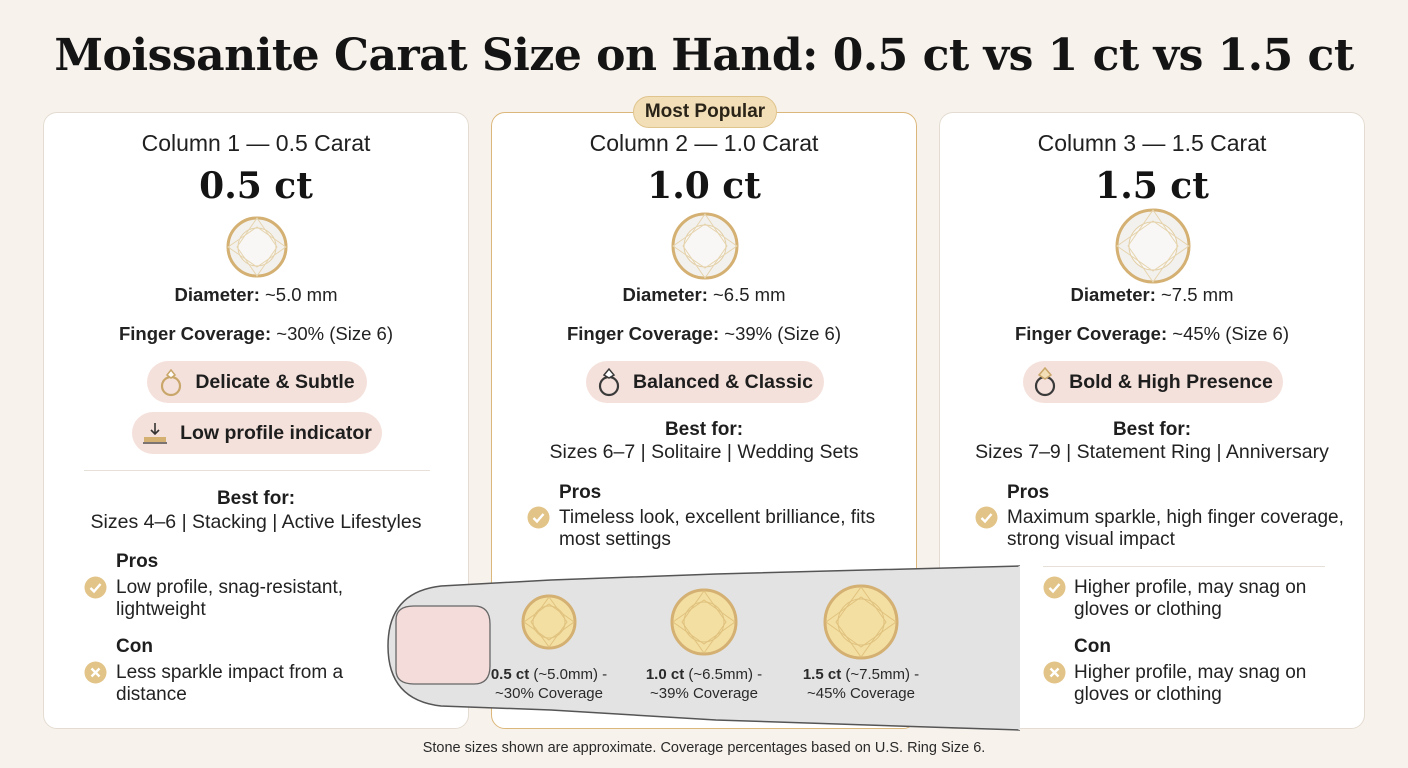 This screenshot has height=768, width=1408. Describe the element at coordinates (549, 622) in the screenshot. I see `stone-0-5-ct` at that location.